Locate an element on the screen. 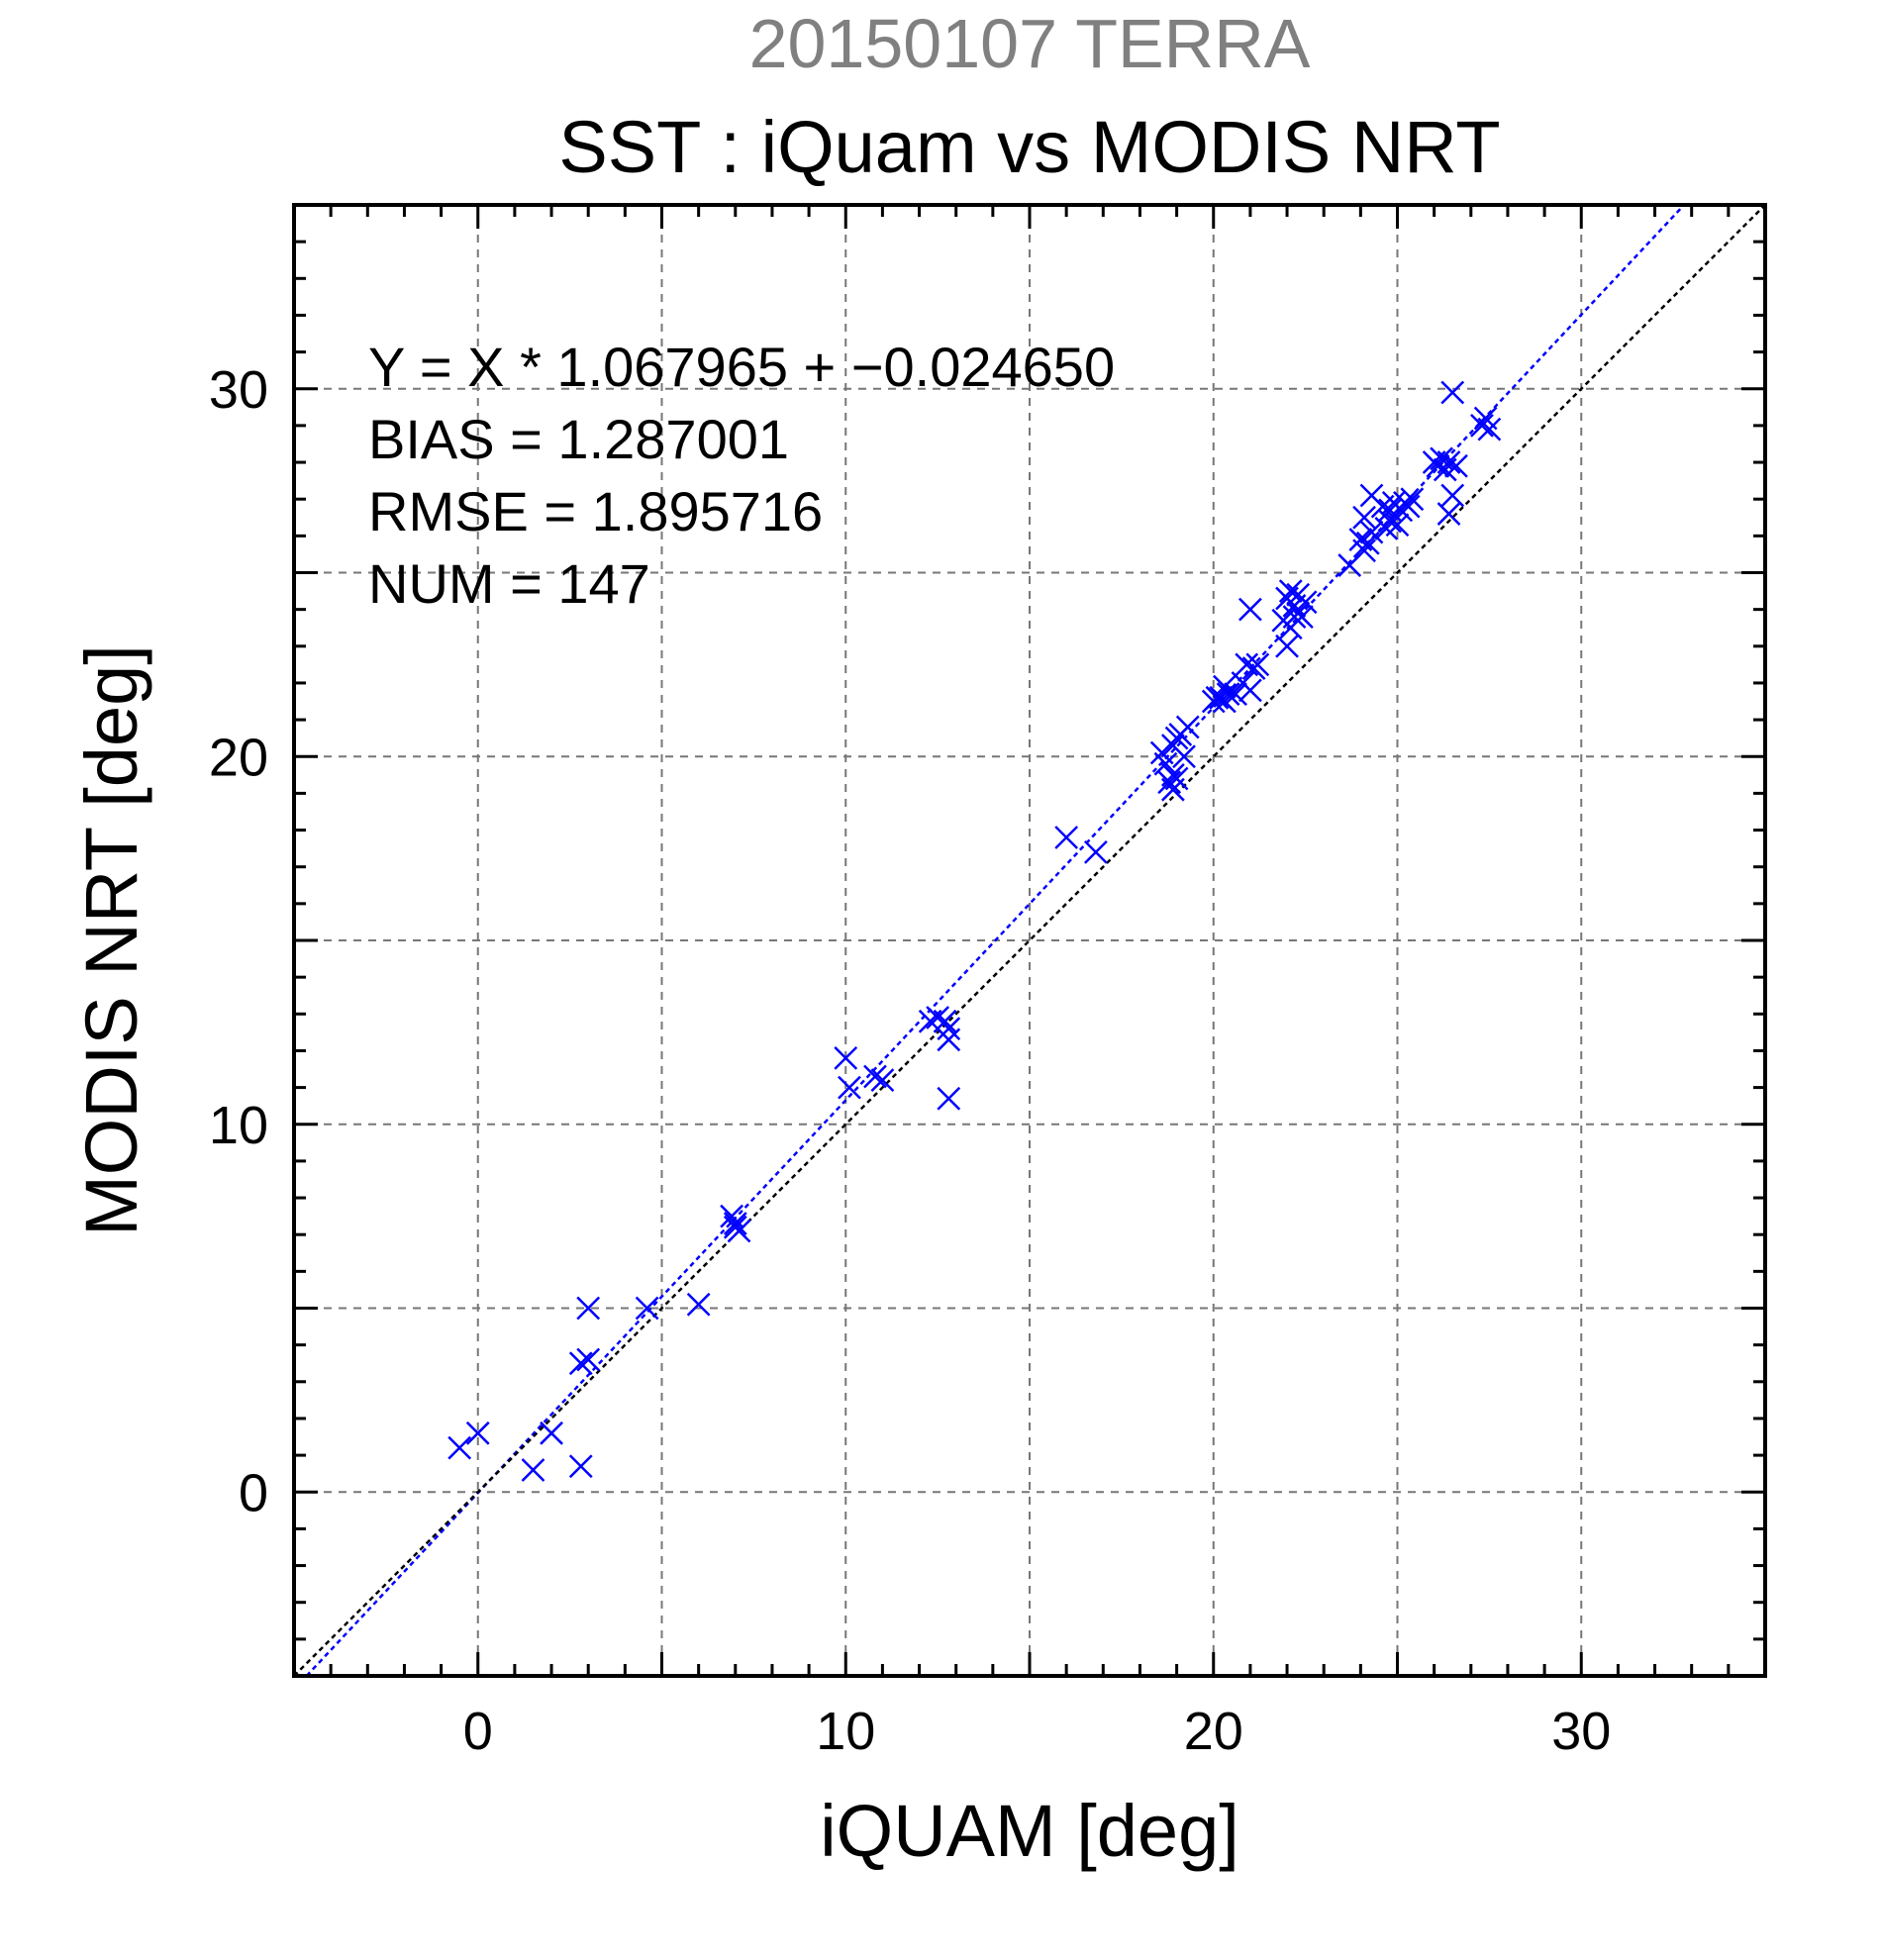 Image resolution: width=1881 pixels, height=1960 pixels. y-axis-label: MODIS NRT [deg] is located at coordinates (111, 940).